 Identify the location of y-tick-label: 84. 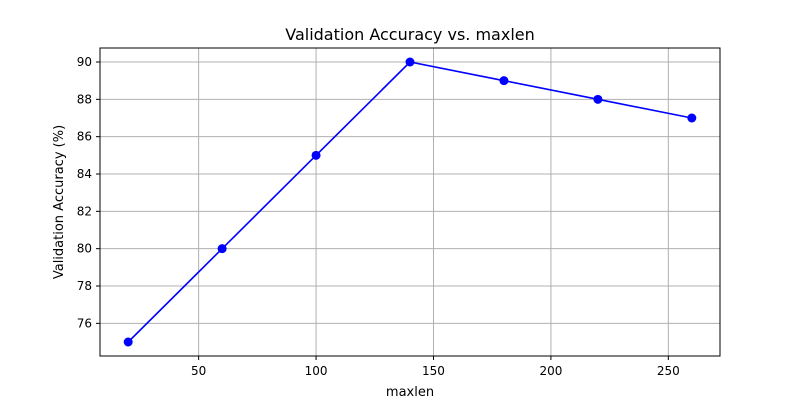
(84, 174).